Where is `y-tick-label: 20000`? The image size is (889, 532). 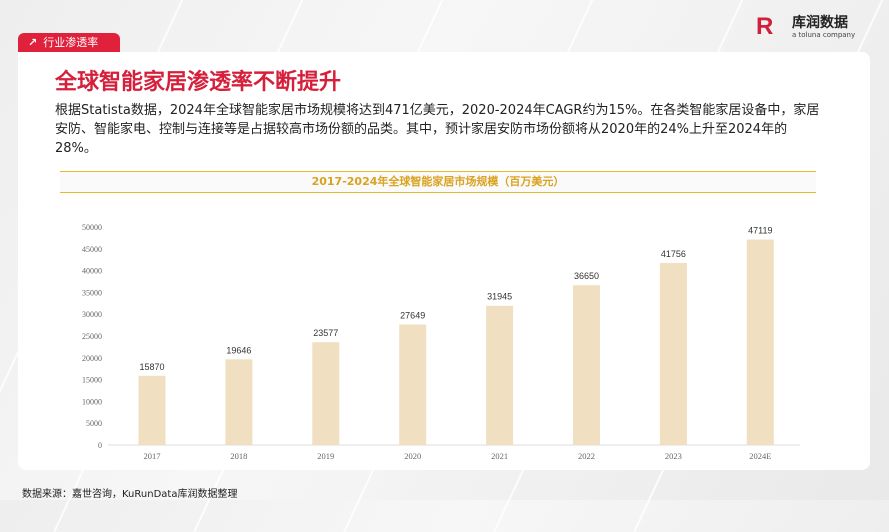 y-tick-label: 20000 is located at coordinates (92, 358).